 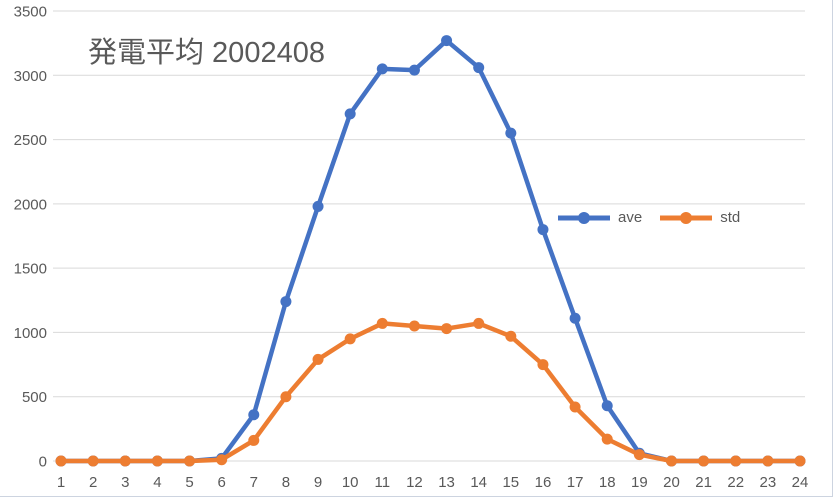 I want to click on x-tick-label: 11, so click(x=383, y=482).